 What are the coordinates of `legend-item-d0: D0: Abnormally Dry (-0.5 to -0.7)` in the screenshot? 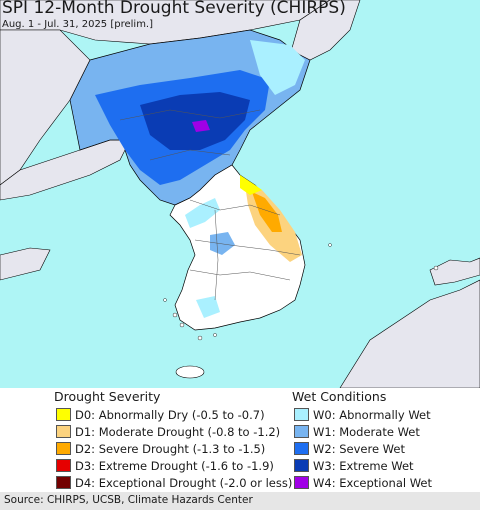 It's located at (160, 414).